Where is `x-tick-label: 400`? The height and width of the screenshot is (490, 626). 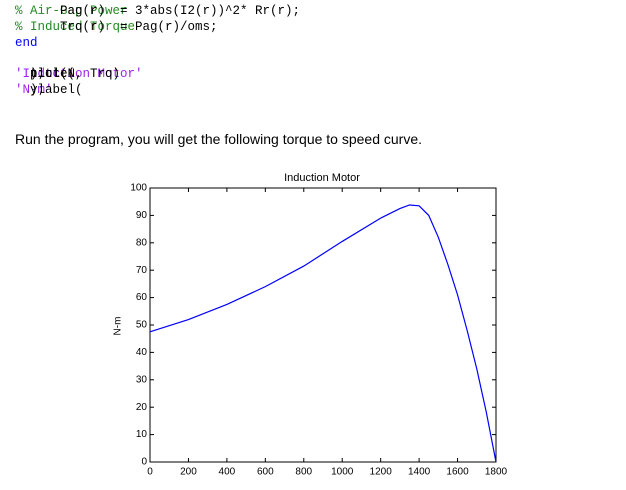
x-tick-label: 400 is located at coordinates (227, 472).